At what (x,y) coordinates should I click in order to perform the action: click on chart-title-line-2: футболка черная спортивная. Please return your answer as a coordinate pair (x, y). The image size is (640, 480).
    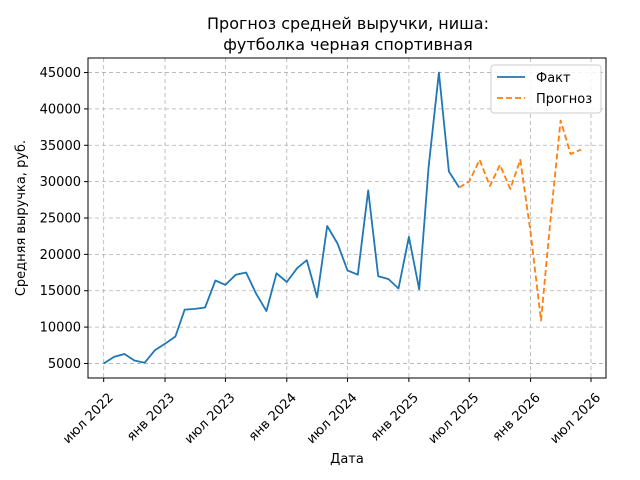
    Looking at the image, I should click on (348, 44).